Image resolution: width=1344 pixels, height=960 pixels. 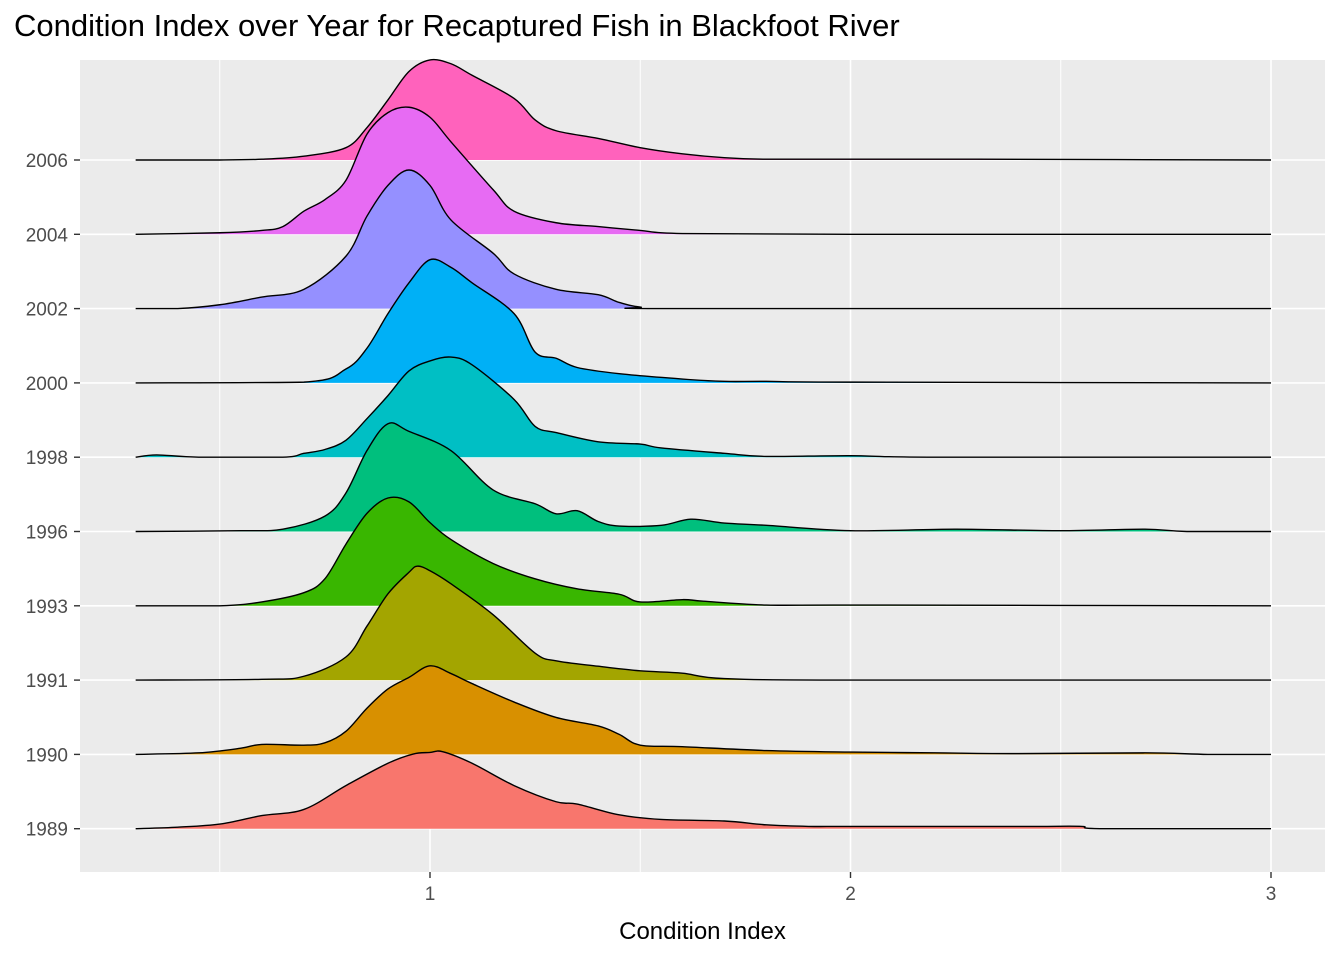 I want to click on ridge-line-1998, so click(x=703, y=407).